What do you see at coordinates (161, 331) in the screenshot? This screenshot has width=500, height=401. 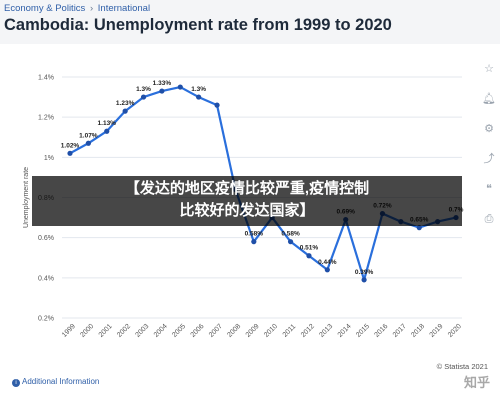 I see `x-tick-label: 2004` at bounding box center [161, 331].